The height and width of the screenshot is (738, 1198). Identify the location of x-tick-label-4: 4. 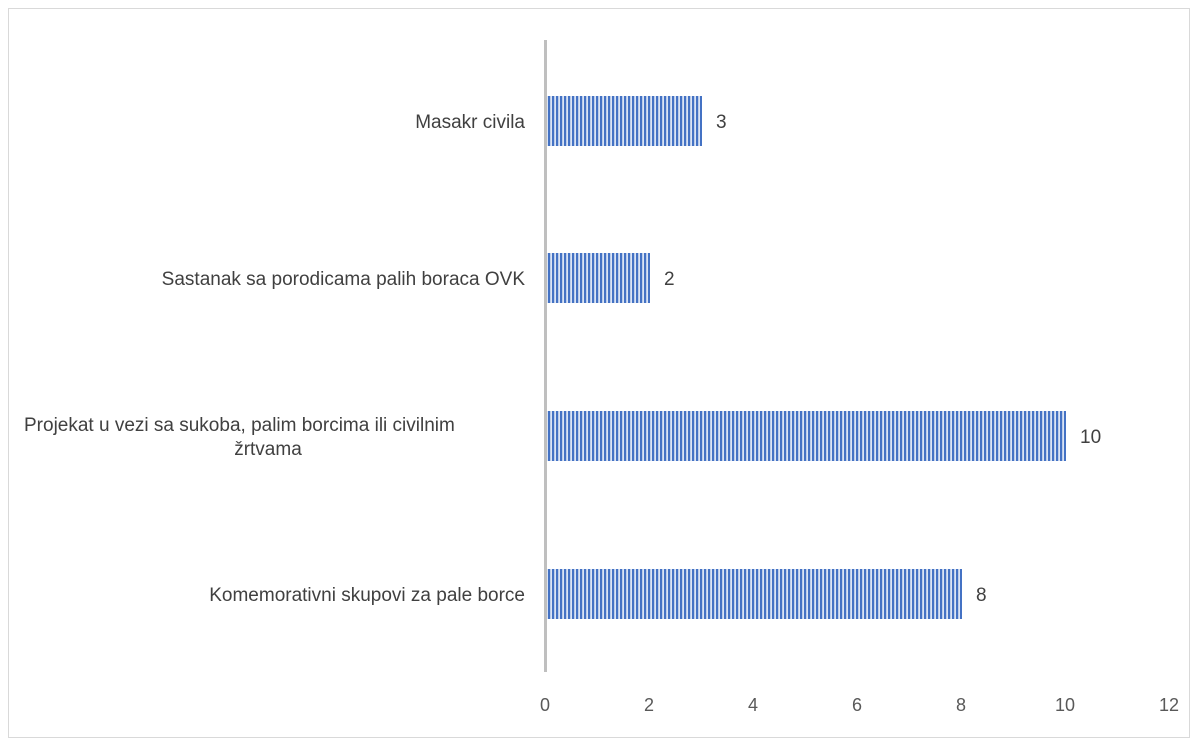
(753, 705).